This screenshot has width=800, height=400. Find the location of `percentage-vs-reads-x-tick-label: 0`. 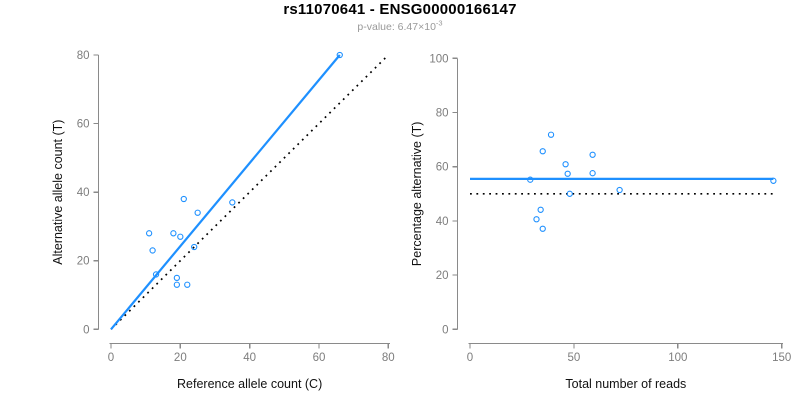

percentage-vs-reads-x-tick-label: 0 is located at coordinates (470, 358).